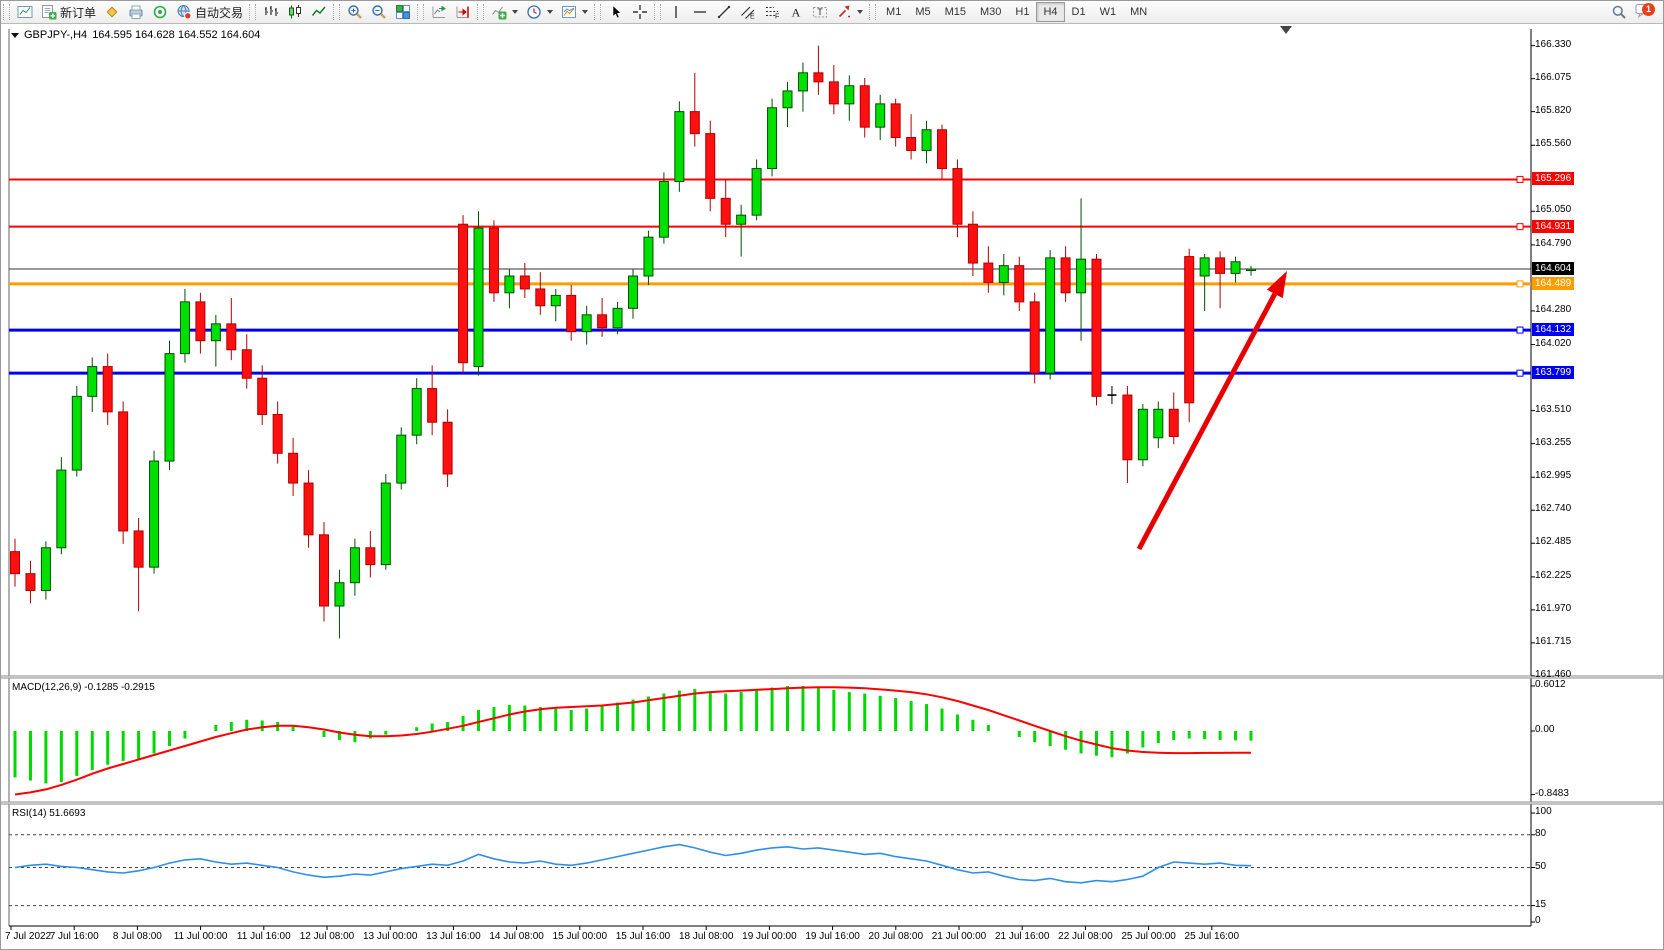  Describe the element at coordinates (1553, 210) in the screenshot. I see `price-tick-label: 165.050` at that location.